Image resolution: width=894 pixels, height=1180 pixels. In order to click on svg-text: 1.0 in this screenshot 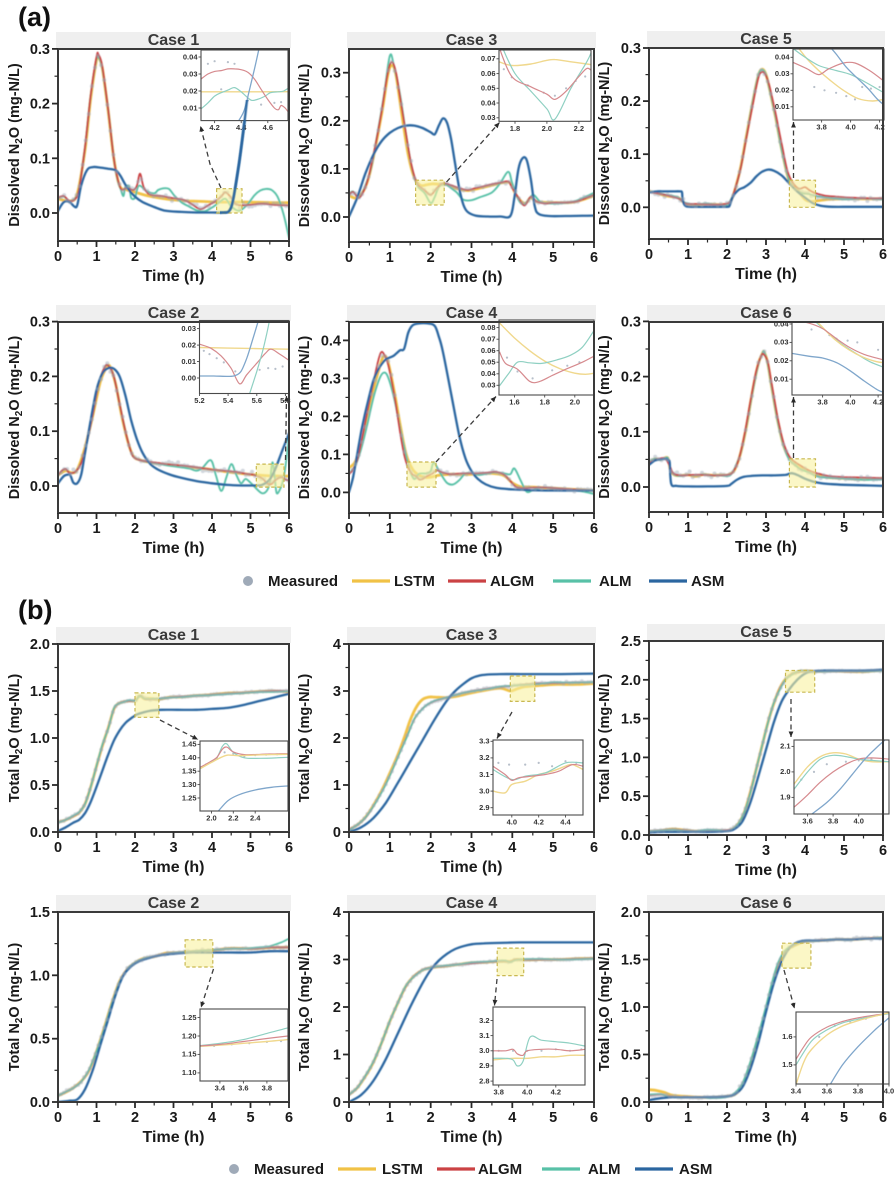, I will do `click(40, 739)`.